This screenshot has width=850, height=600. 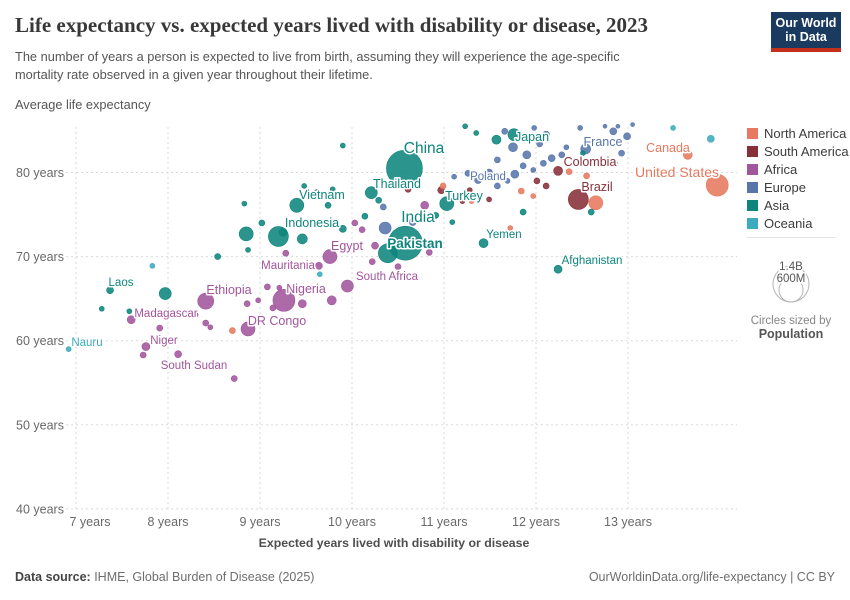 What do you see at coordinates (146, 346) in the screenshot?
I see `data-point-niger` at bounding box center [146, 346].